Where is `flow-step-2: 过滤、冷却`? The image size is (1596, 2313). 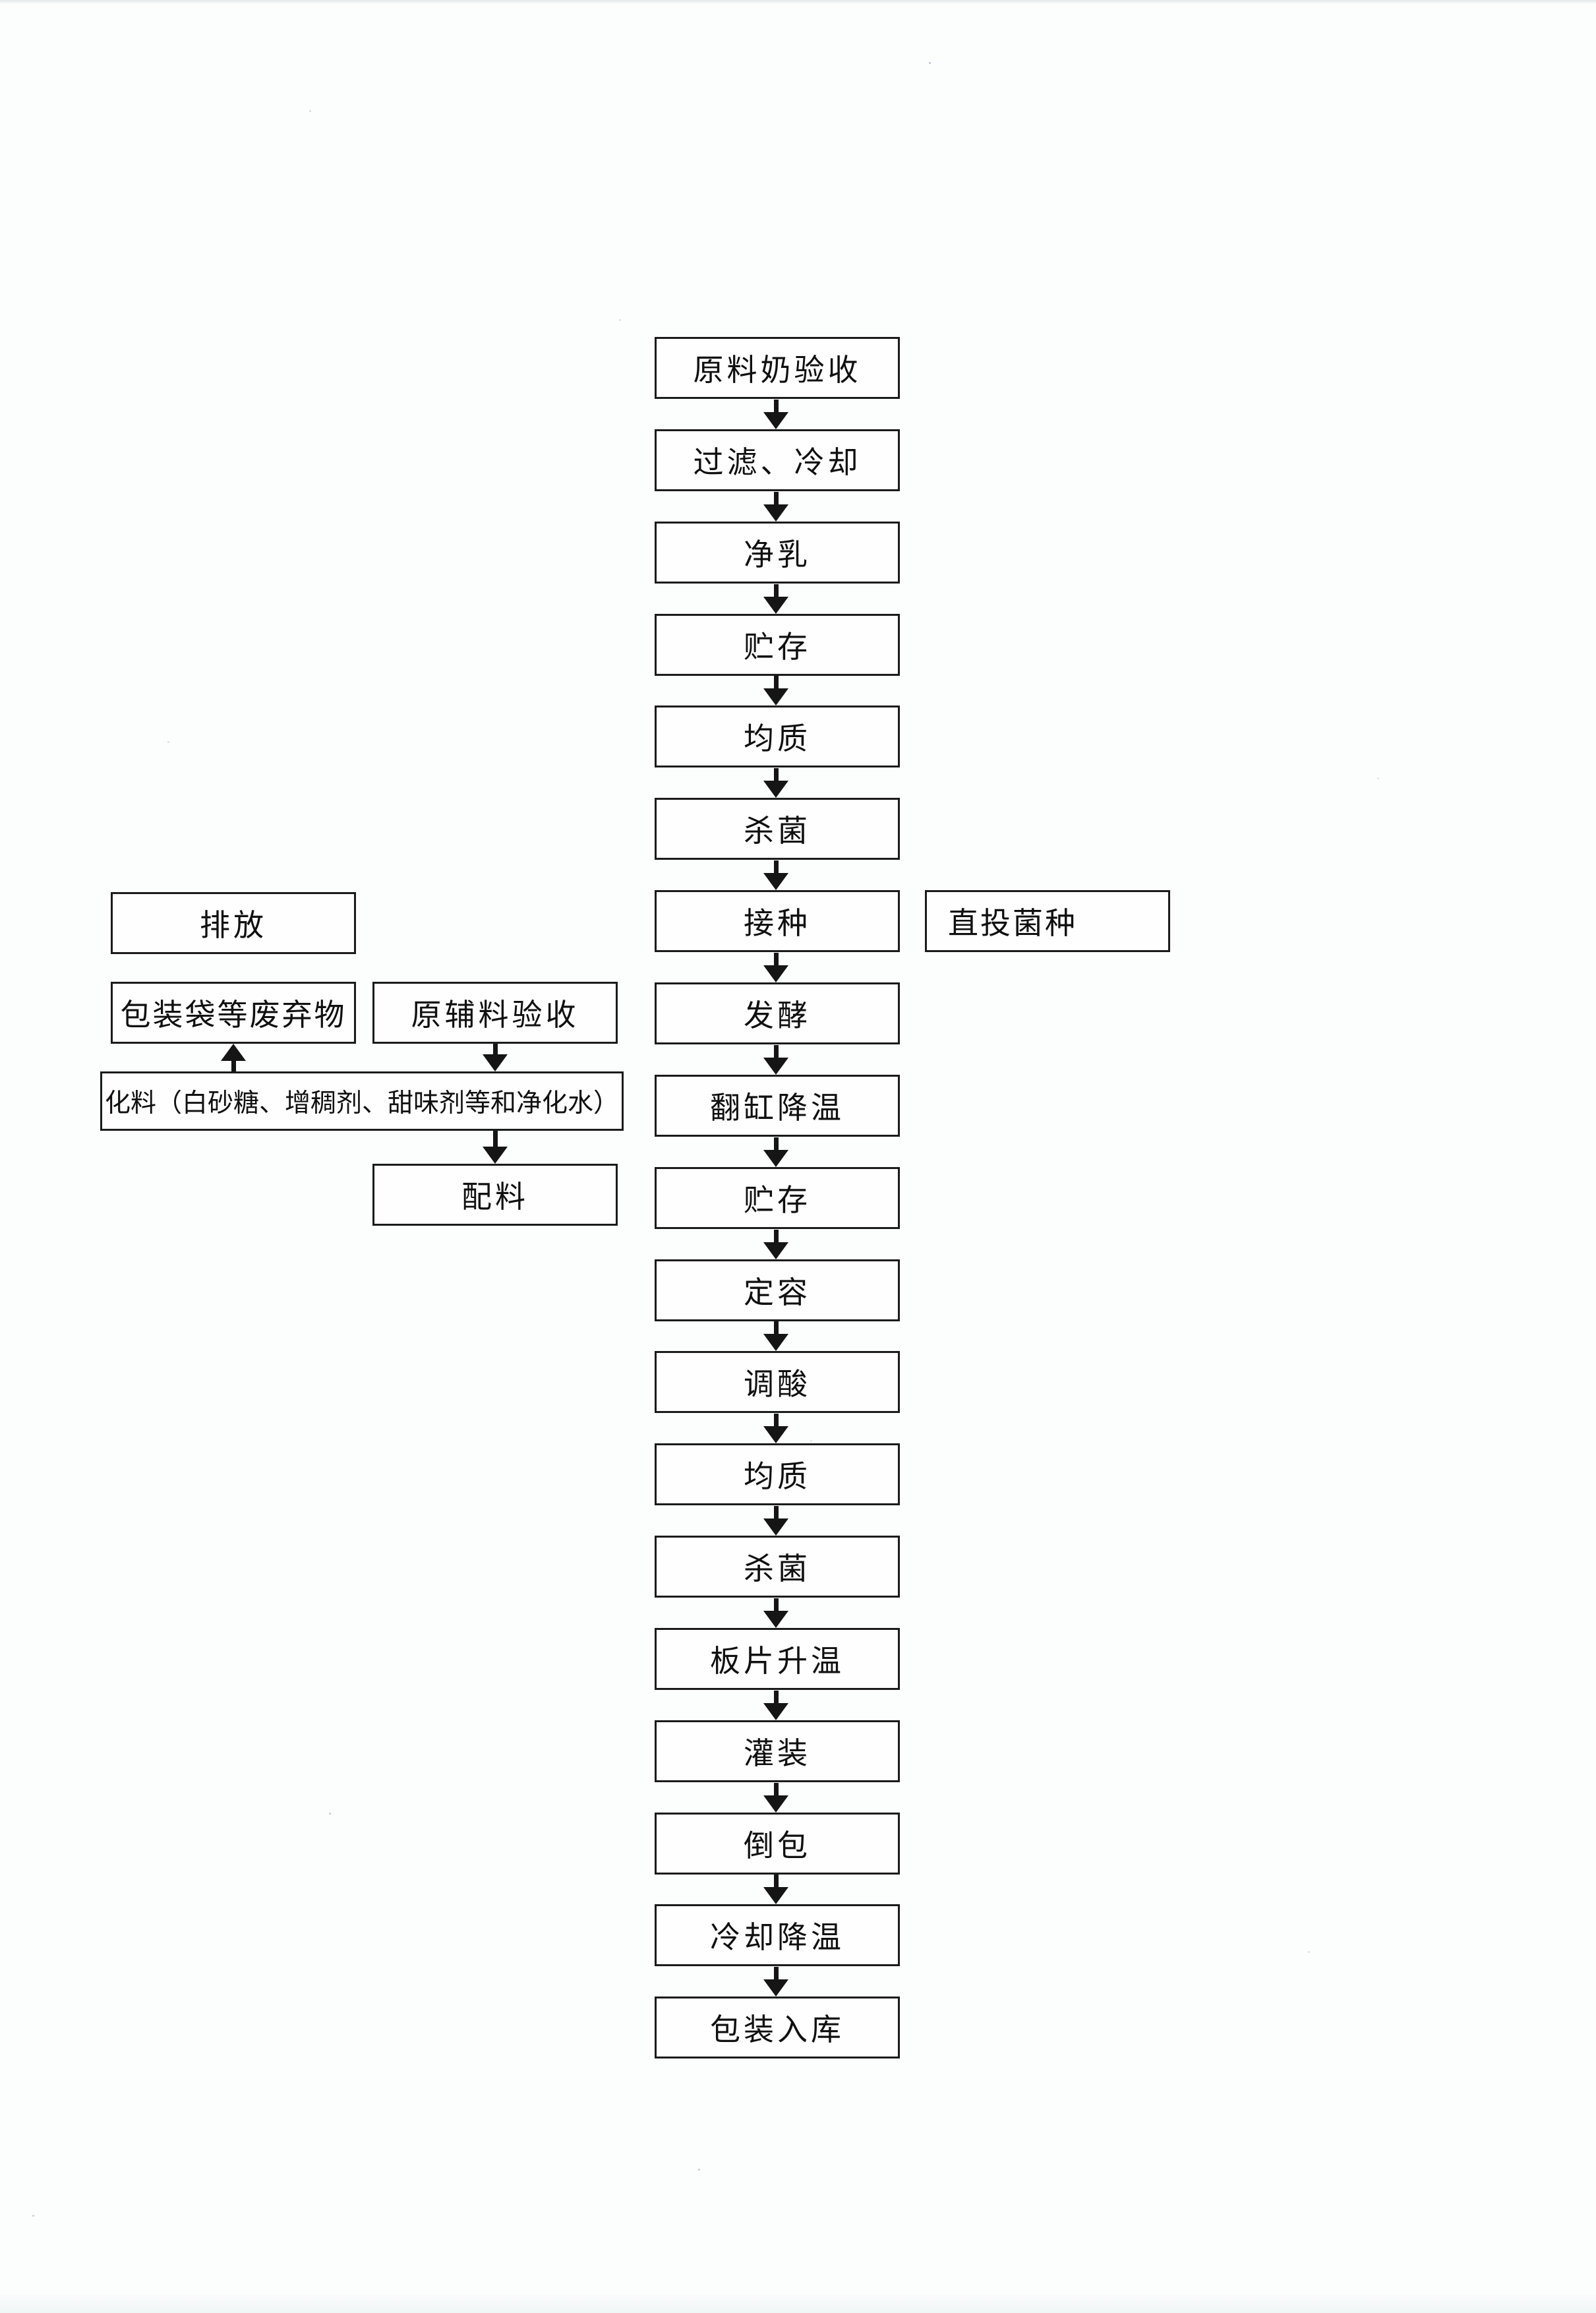
flow-step-2: 过滤、冷却 is located at coordinates (778, 460).